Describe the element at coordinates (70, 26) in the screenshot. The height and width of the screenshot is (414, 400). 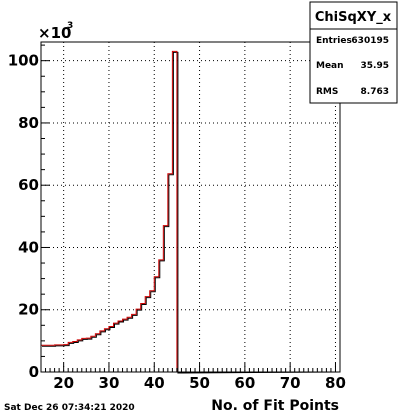
I see `y-multiplier-exponent: 3` at that location.